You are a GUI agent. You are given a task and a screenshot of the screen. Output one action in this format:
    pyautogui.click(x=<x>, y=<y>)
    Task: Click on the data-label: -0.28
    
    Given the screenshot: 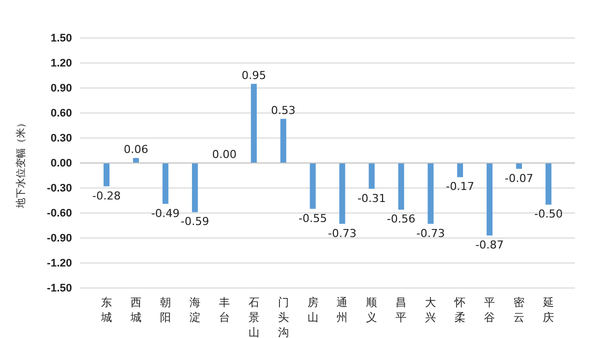 What is the action you would take?
    pyautogui.click(x=106, y=195)
    